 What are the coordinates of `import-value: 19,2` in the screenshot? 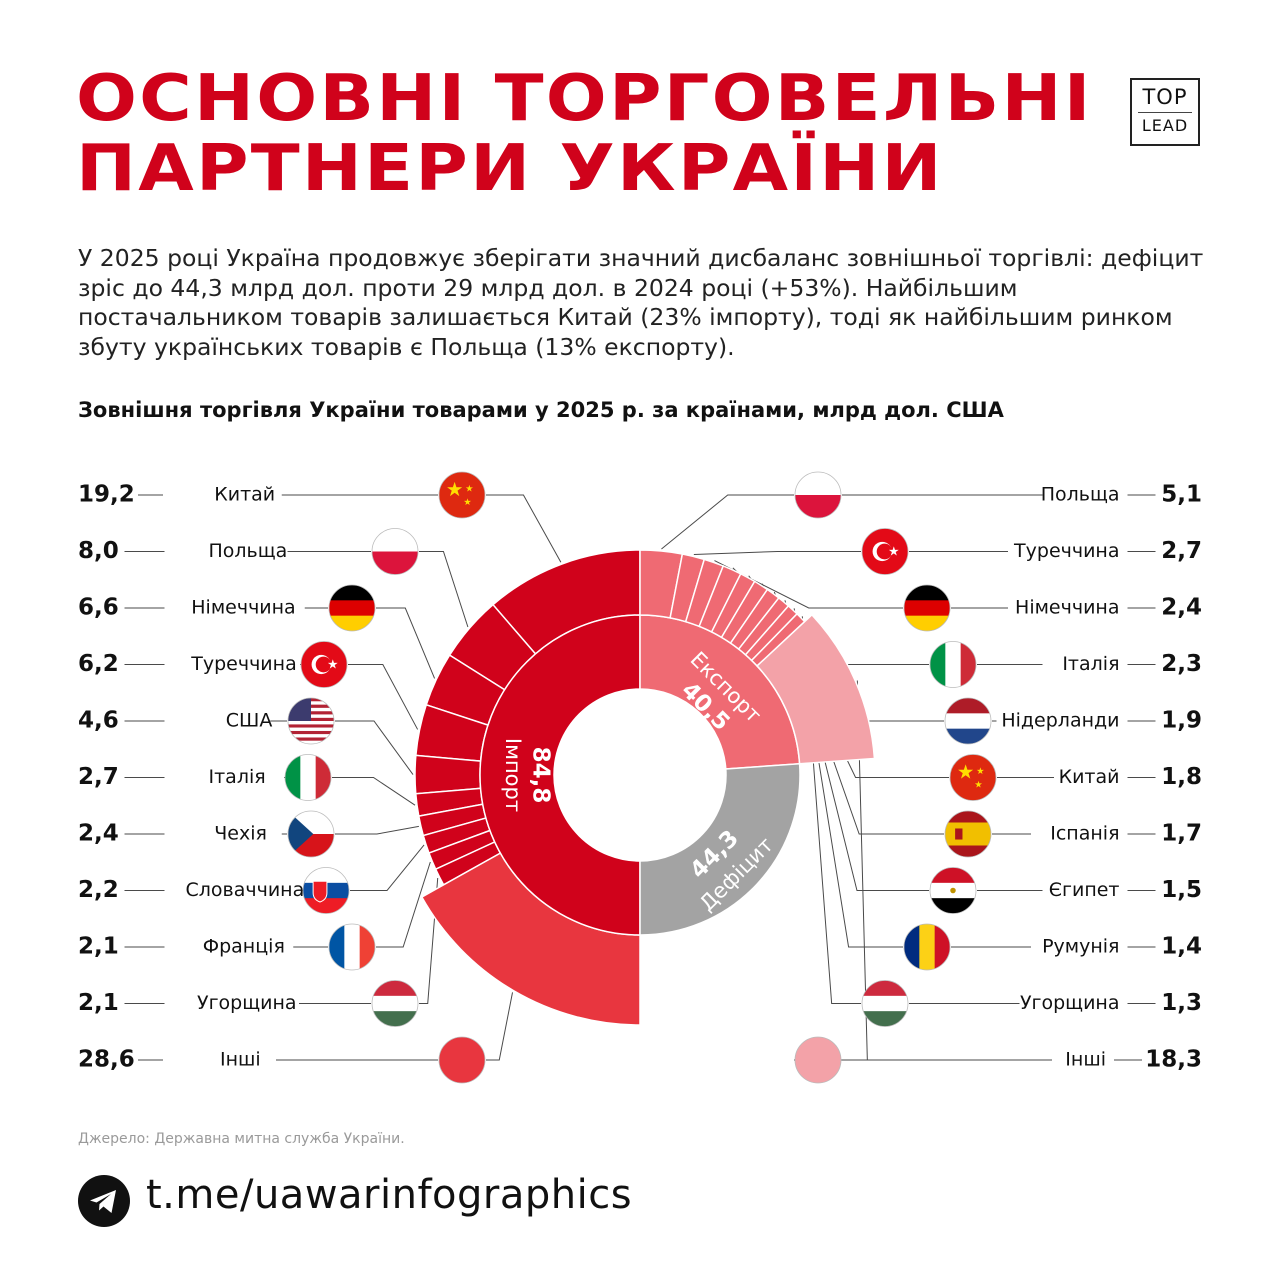 It's located at (106, 495).